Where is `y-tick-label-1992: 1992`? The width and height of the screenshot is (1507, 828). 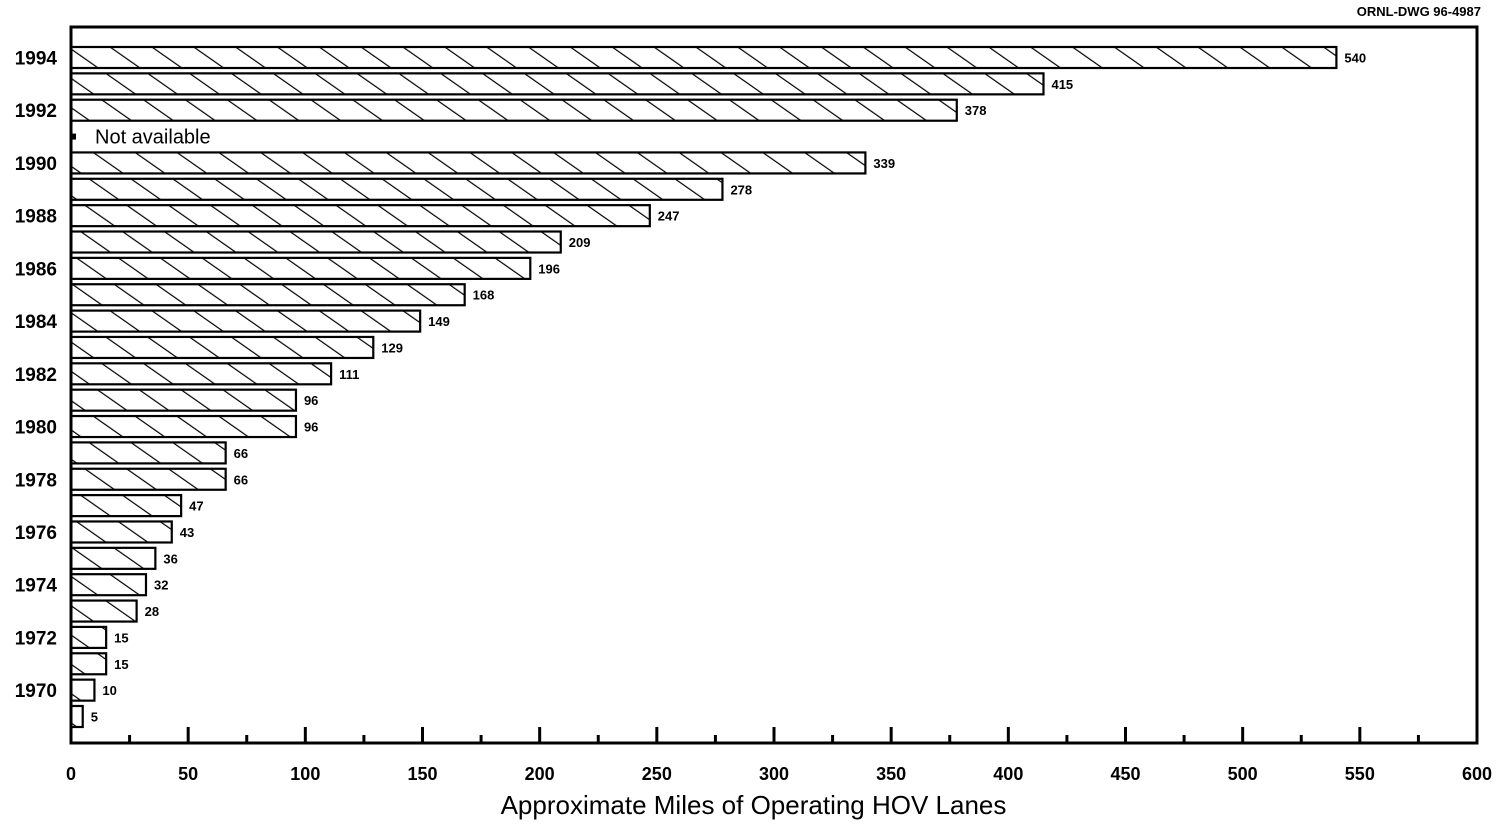
y-tick-label-1992: 1992 is located at coordinates (36, 111).